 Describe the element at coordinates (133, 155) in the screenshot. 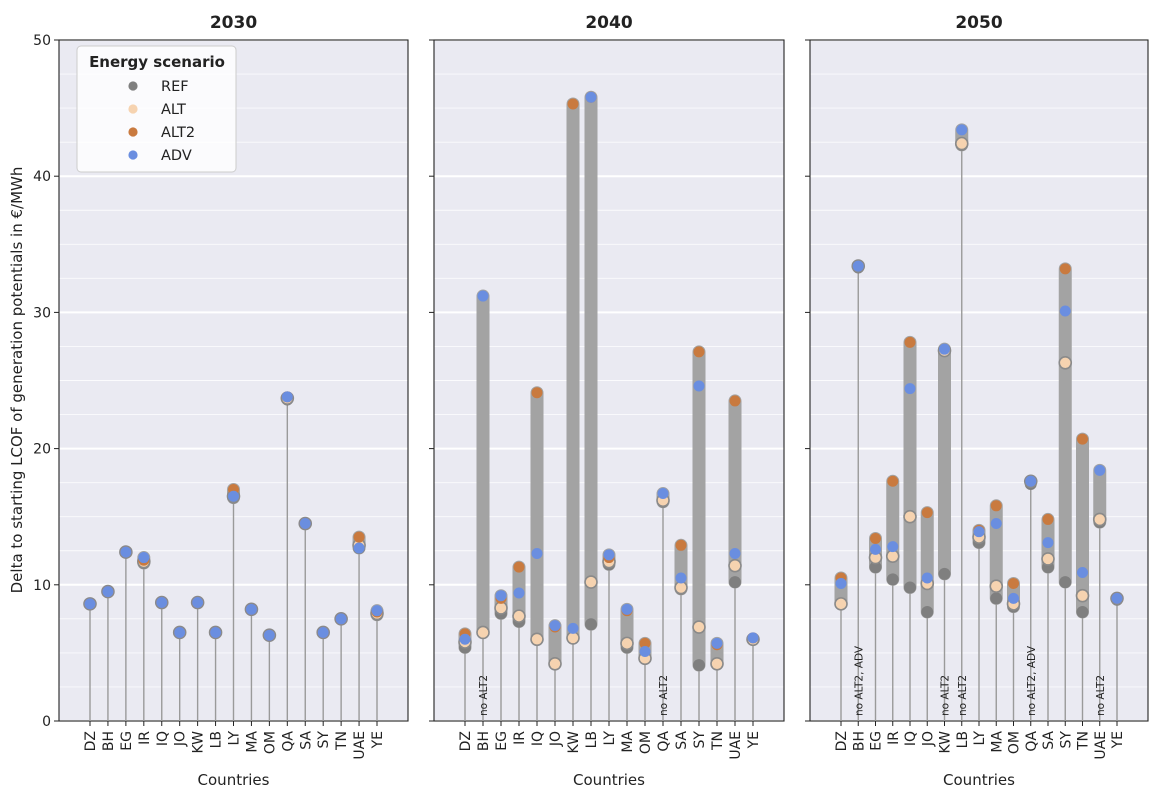

I see `legend-marker-ADV` at that location.